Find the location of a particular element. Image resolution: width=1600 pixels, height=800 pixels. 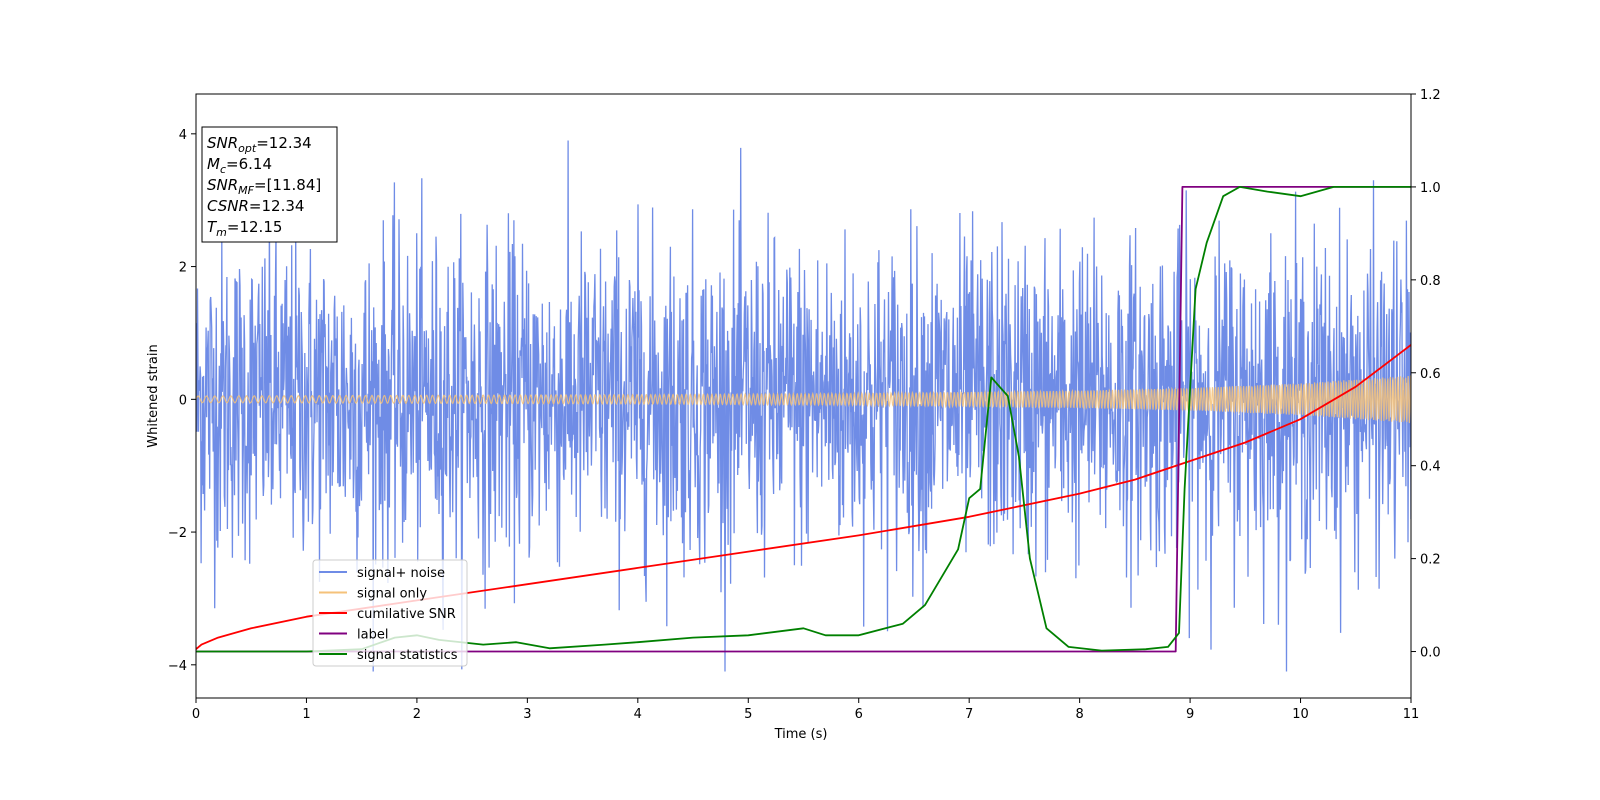

info-box-frame is located at coordinates (269, 184).